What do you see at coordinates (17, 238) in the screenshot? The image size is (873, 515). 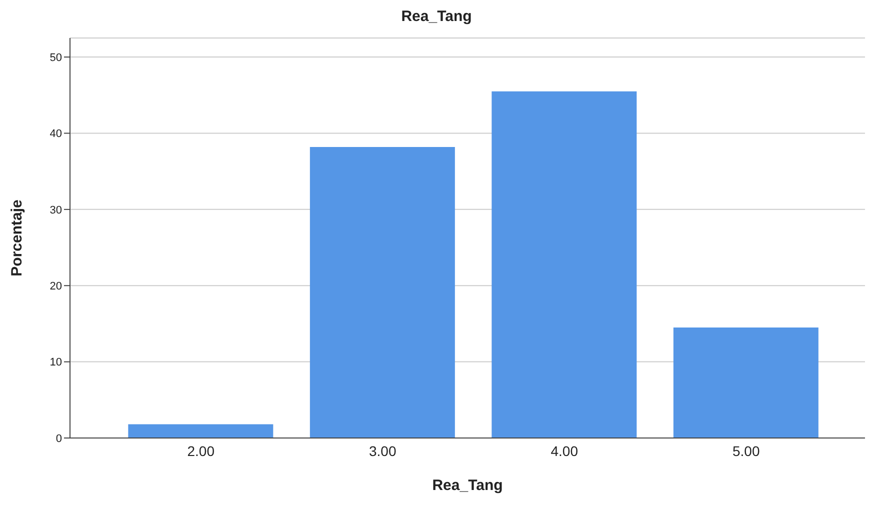 I see `y-axis-title: Porcentaje` at bounding box center [17, 238].